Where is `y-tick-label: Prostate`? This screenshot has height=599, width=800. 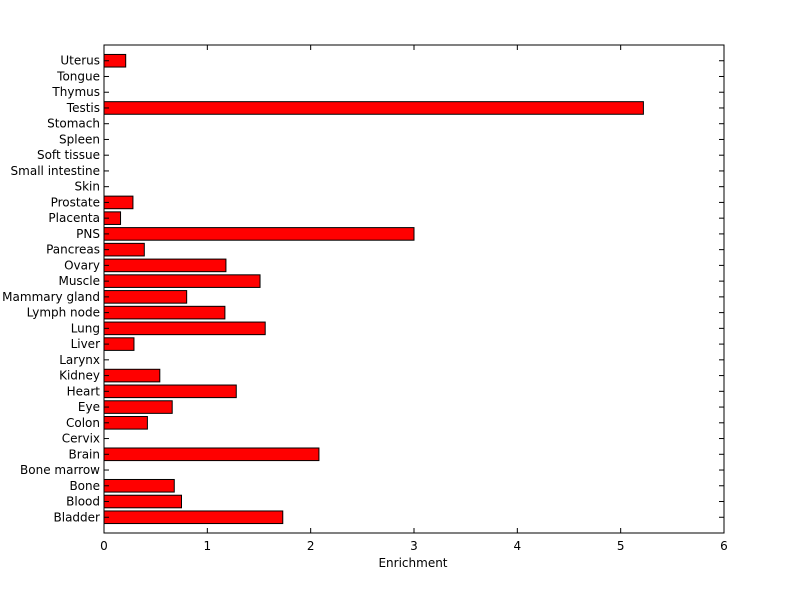 y-tick-label: Prostate is located at coordinates (75, 202).